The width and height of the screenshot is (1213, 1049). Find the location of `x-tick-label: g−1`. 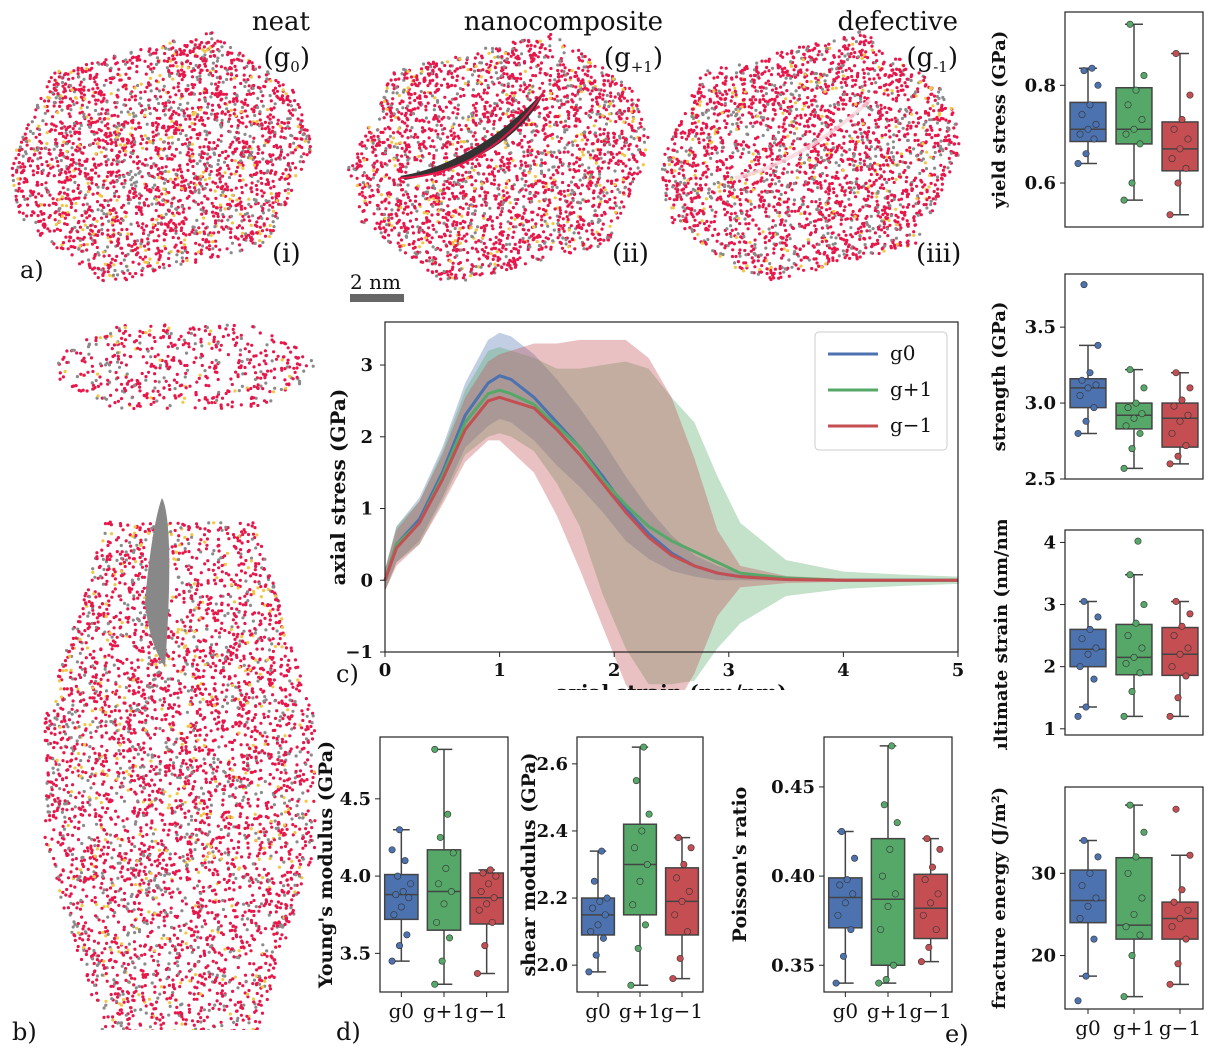

x-tick-label: g−1 is located at coordinates (682, 1011).